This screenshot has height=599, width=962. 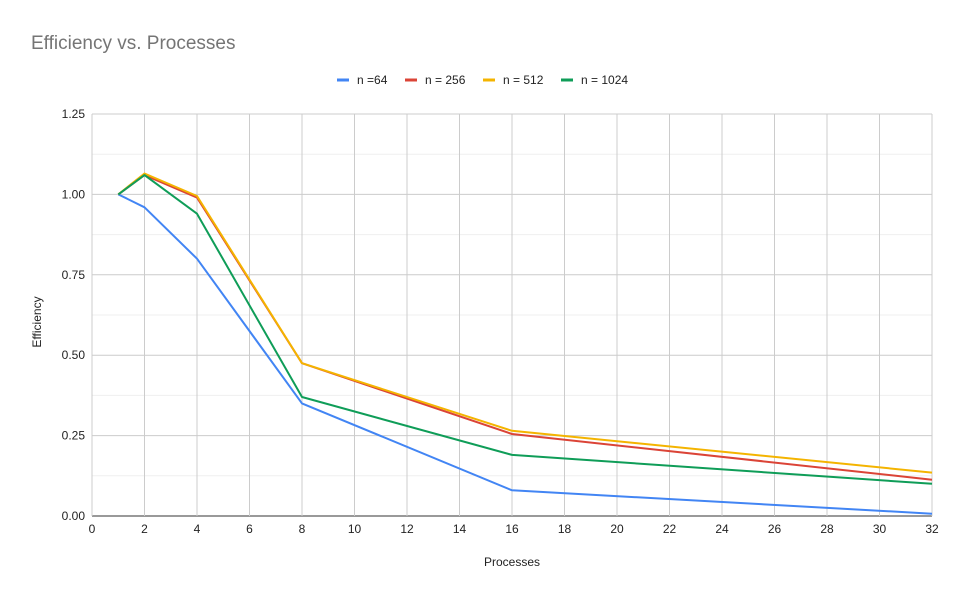 What do you see at coordinates (880, 529) in the screenshot?
I see `x-tick-label: 30` at bounding box center [880, 529].